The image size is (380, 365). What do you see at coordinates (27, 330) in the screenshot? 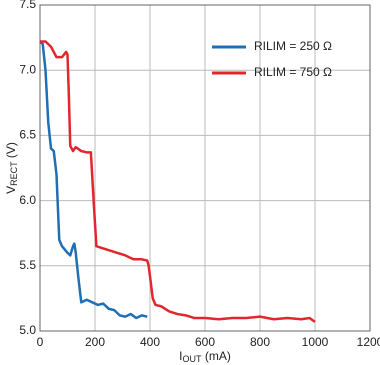
I see `y-tick-label: 5.0` at bounding box center [27, 330].